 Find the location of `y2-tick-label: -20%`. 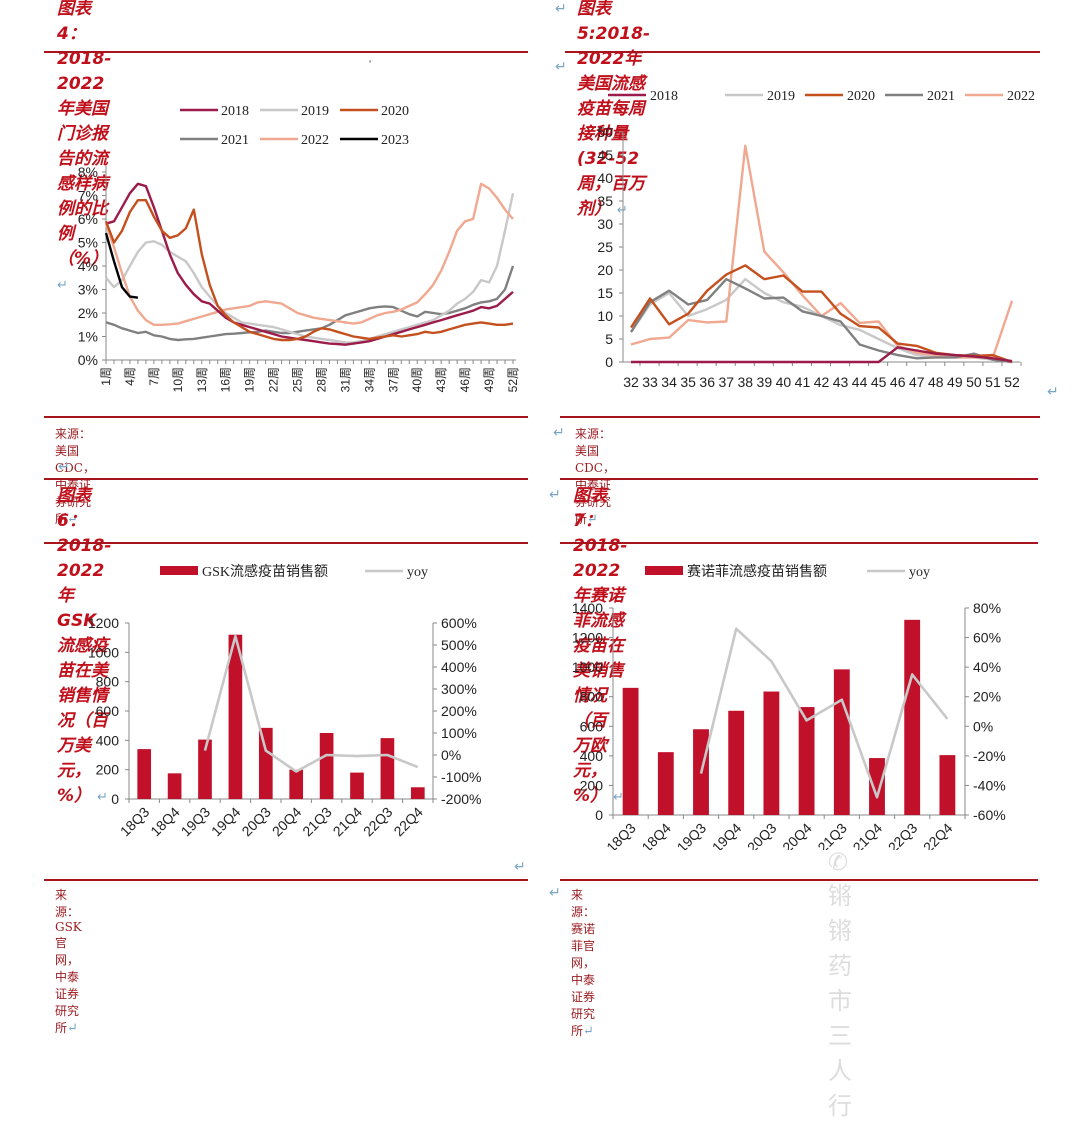

y2-tick-label: -20% is located at coordinates (989, 756).